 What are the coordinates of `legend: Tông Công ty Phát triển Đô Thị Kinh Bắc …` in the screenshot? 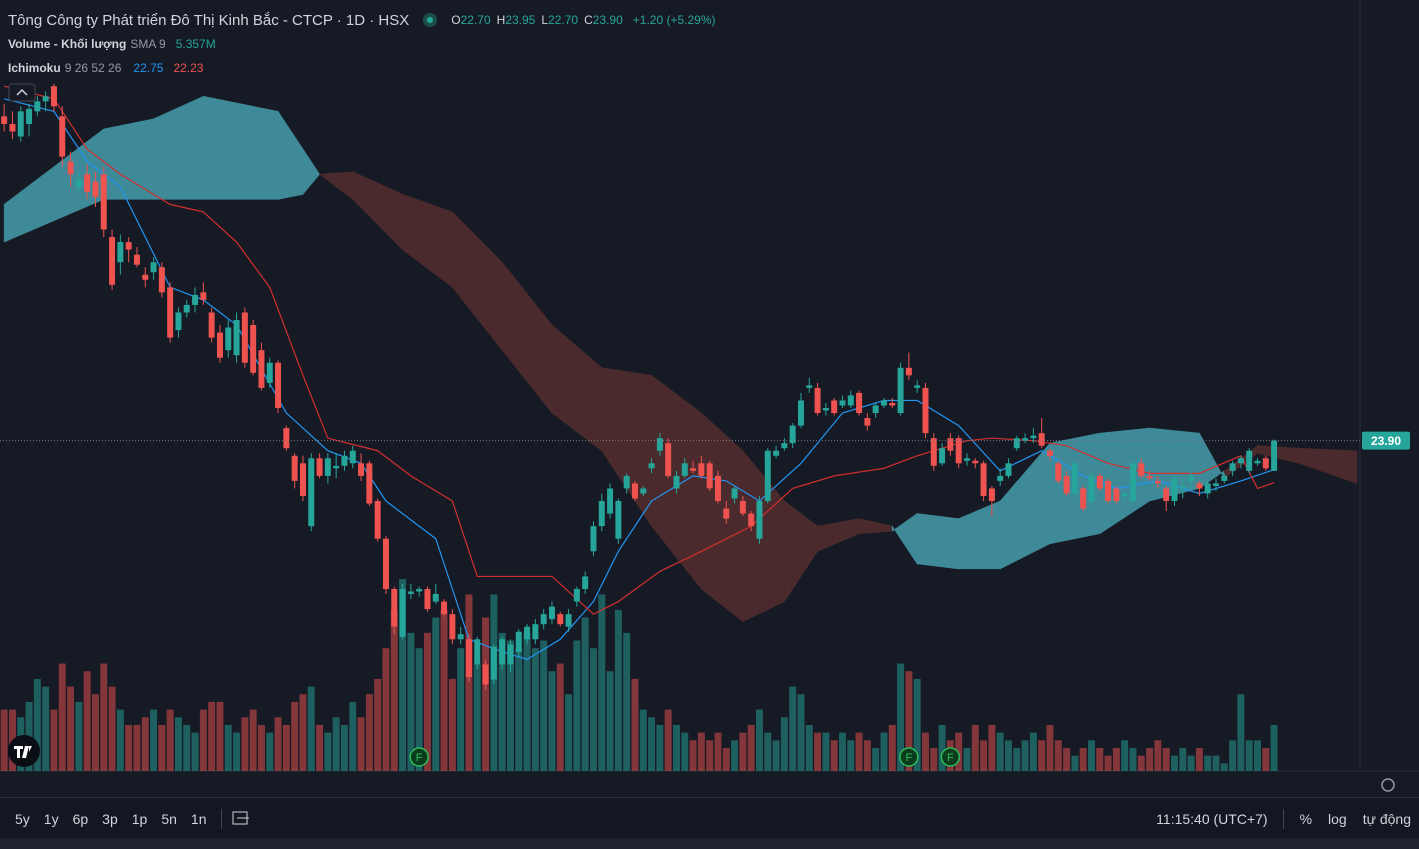 It's located at (362, 44).